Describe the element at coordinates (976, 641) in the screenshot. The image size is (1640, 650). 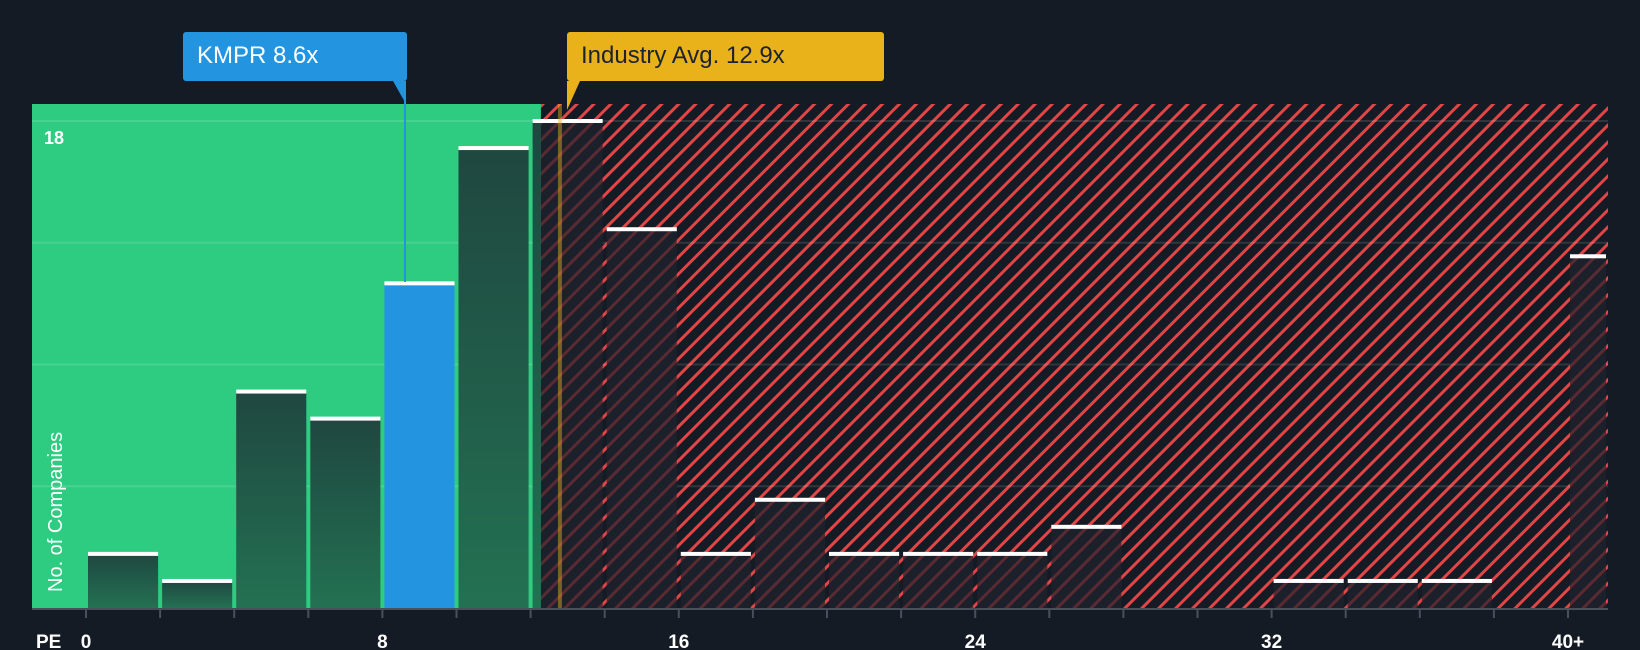
I see `x-tick-label: 24` at that location.